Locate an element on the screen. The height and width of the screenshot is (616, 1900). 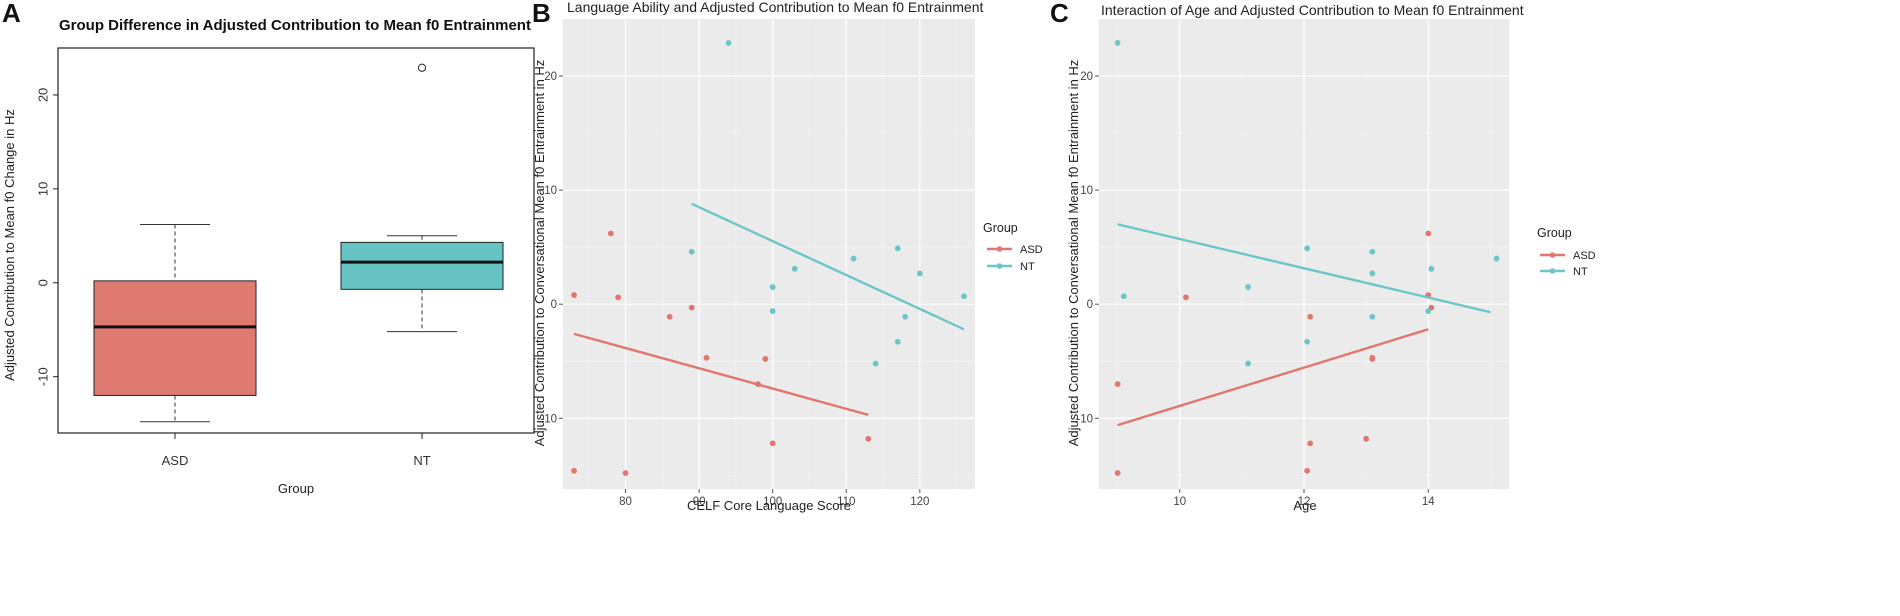
panel-a-x-tick-label: ASD is located at coordinates (175, 460).